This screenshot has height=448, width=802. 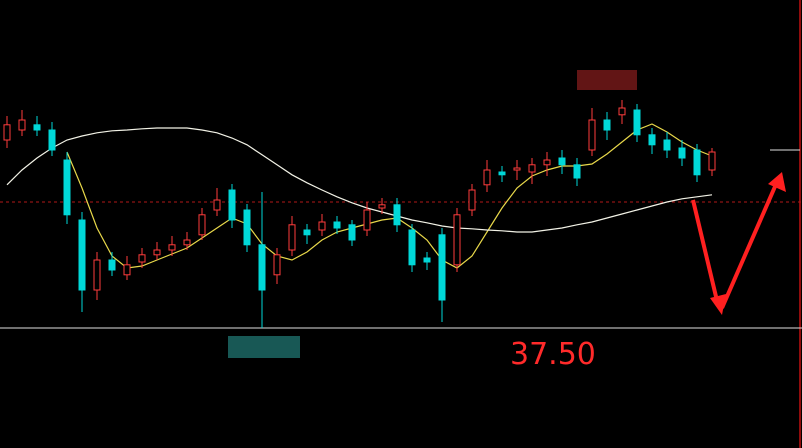 What do you see at coordinates (553, 354) in the screenshot?
I see `price-label: 37.50` at bounding box center [553, 354].